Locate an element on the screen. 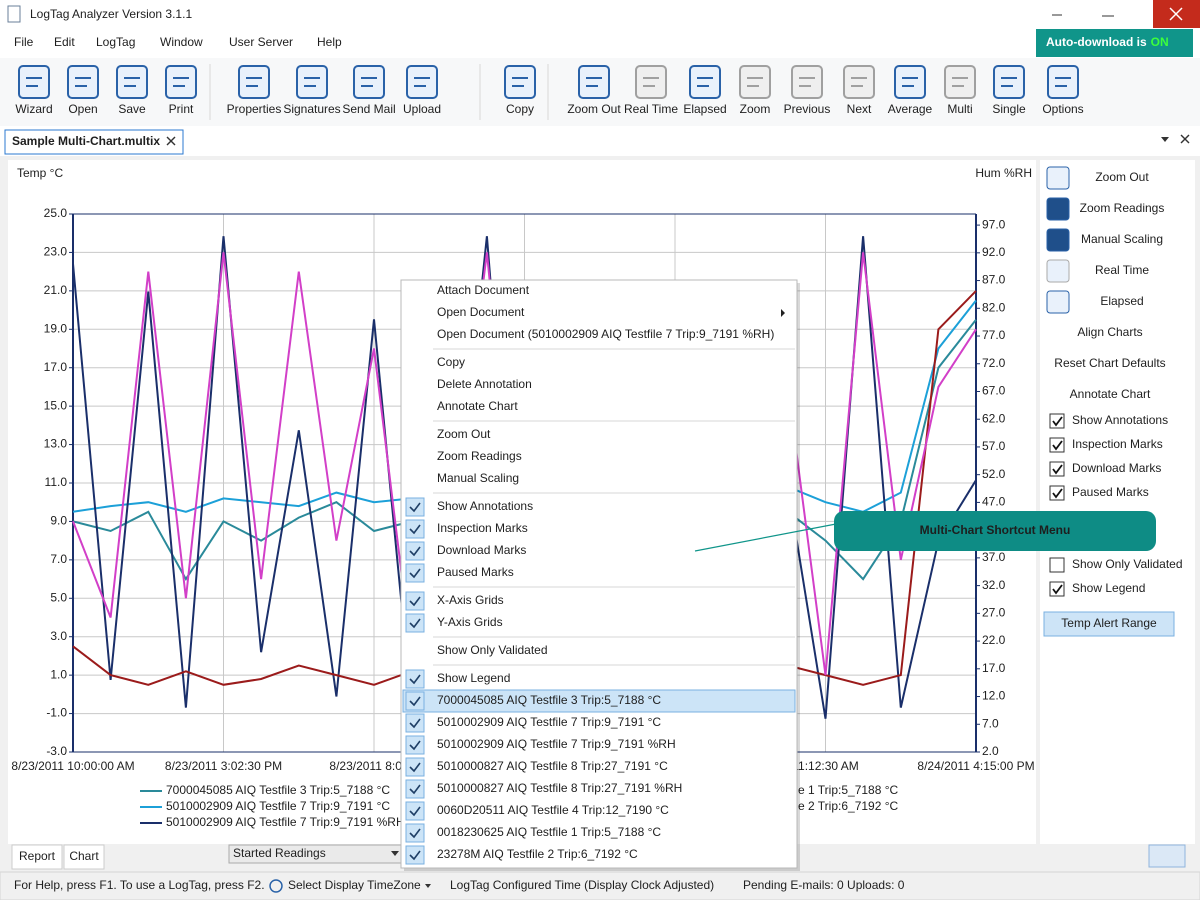 The height and width of the screenshot is (900, 1200). menu-item: Zoom Readings is located at coordinates (479, 456).